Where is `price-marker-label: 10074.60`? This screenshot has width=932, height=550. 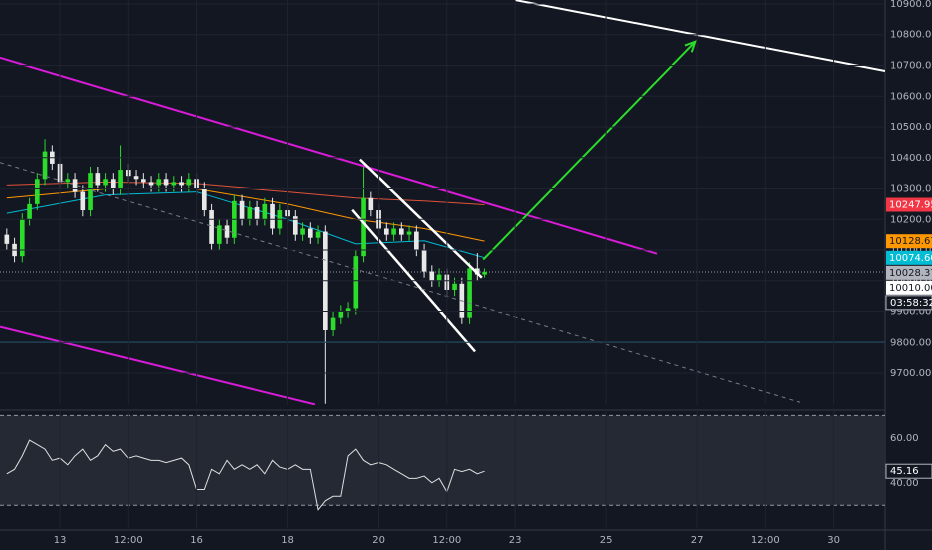
price-marker-label: 10074.60 is located at coordinates (910, 258).